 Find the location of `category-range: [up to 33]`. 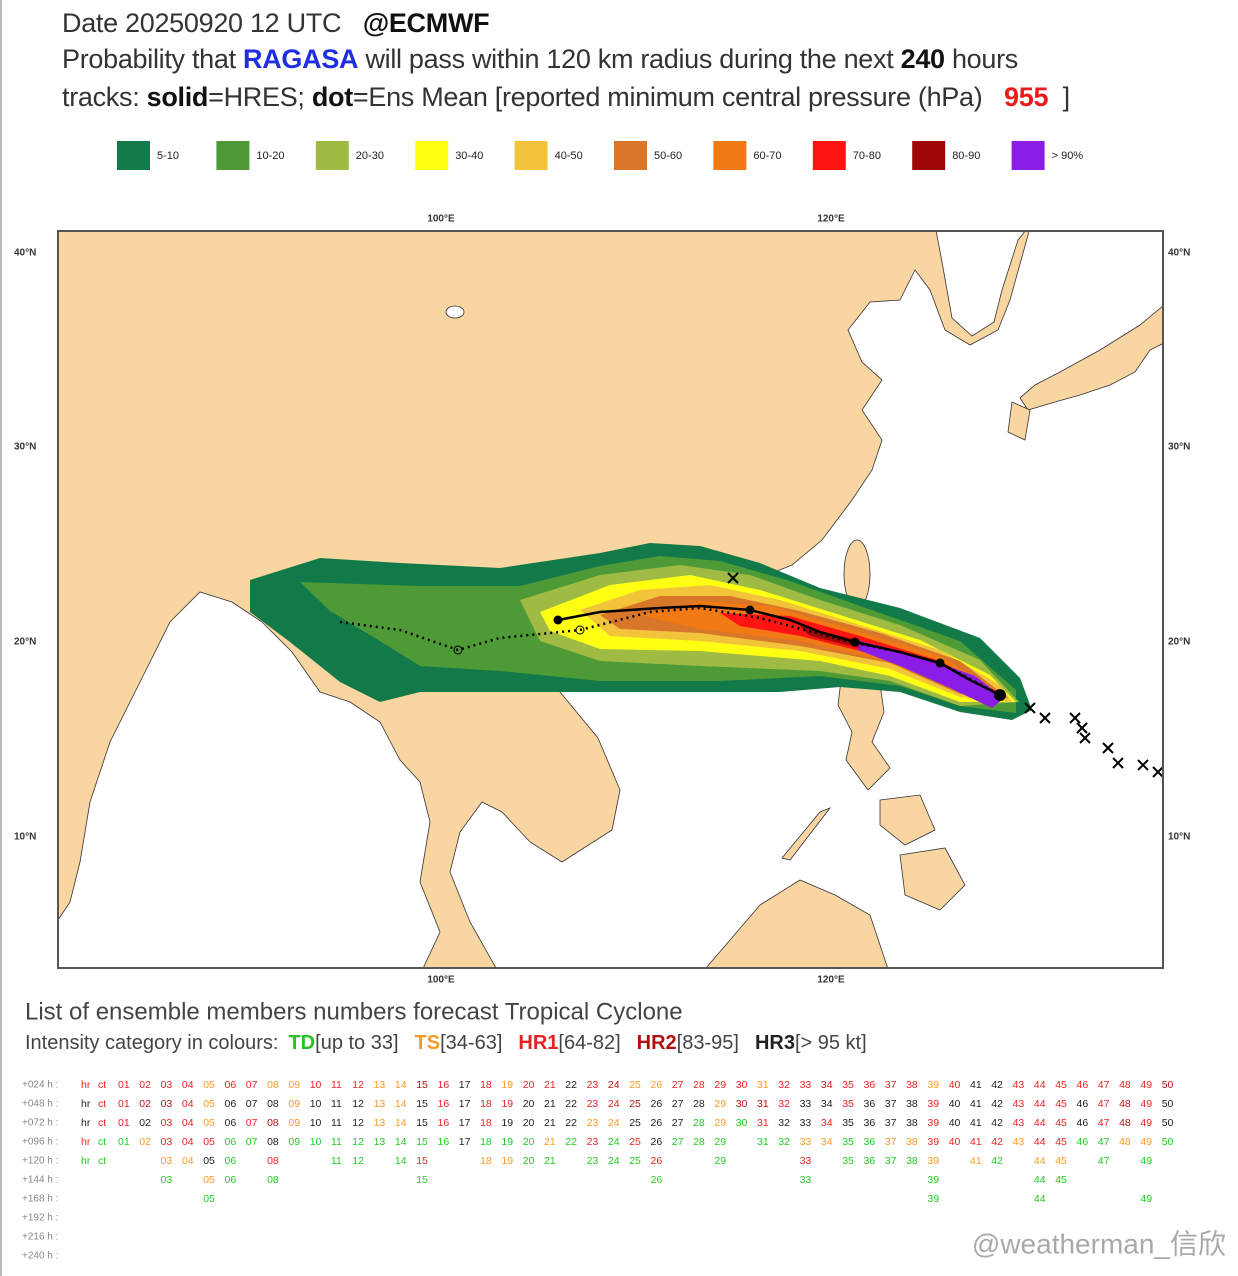

category-range: [up to 33] is located at coordinates (356, 1043).